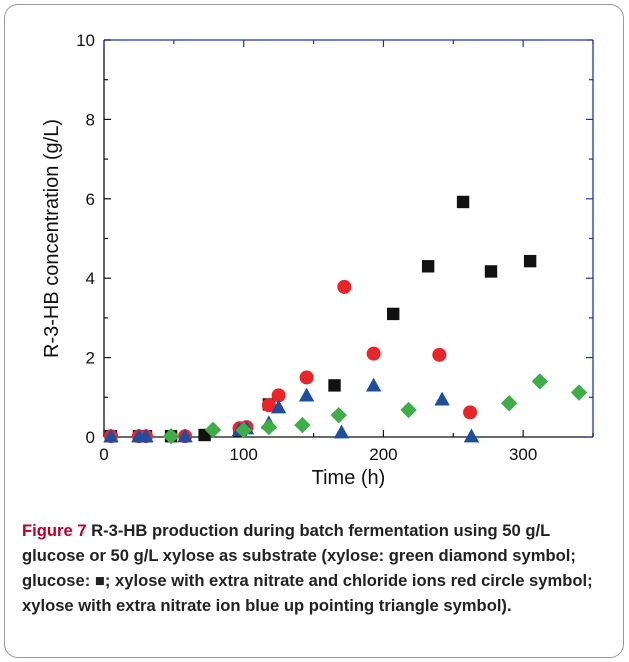 The height and width of the screenshot is (662, 629). What do you see at coordinates (52, 238) in the screenshot?
I see `y-axis-label: R-3-HB concentration (g/L)` at bounding box center [52, 238].